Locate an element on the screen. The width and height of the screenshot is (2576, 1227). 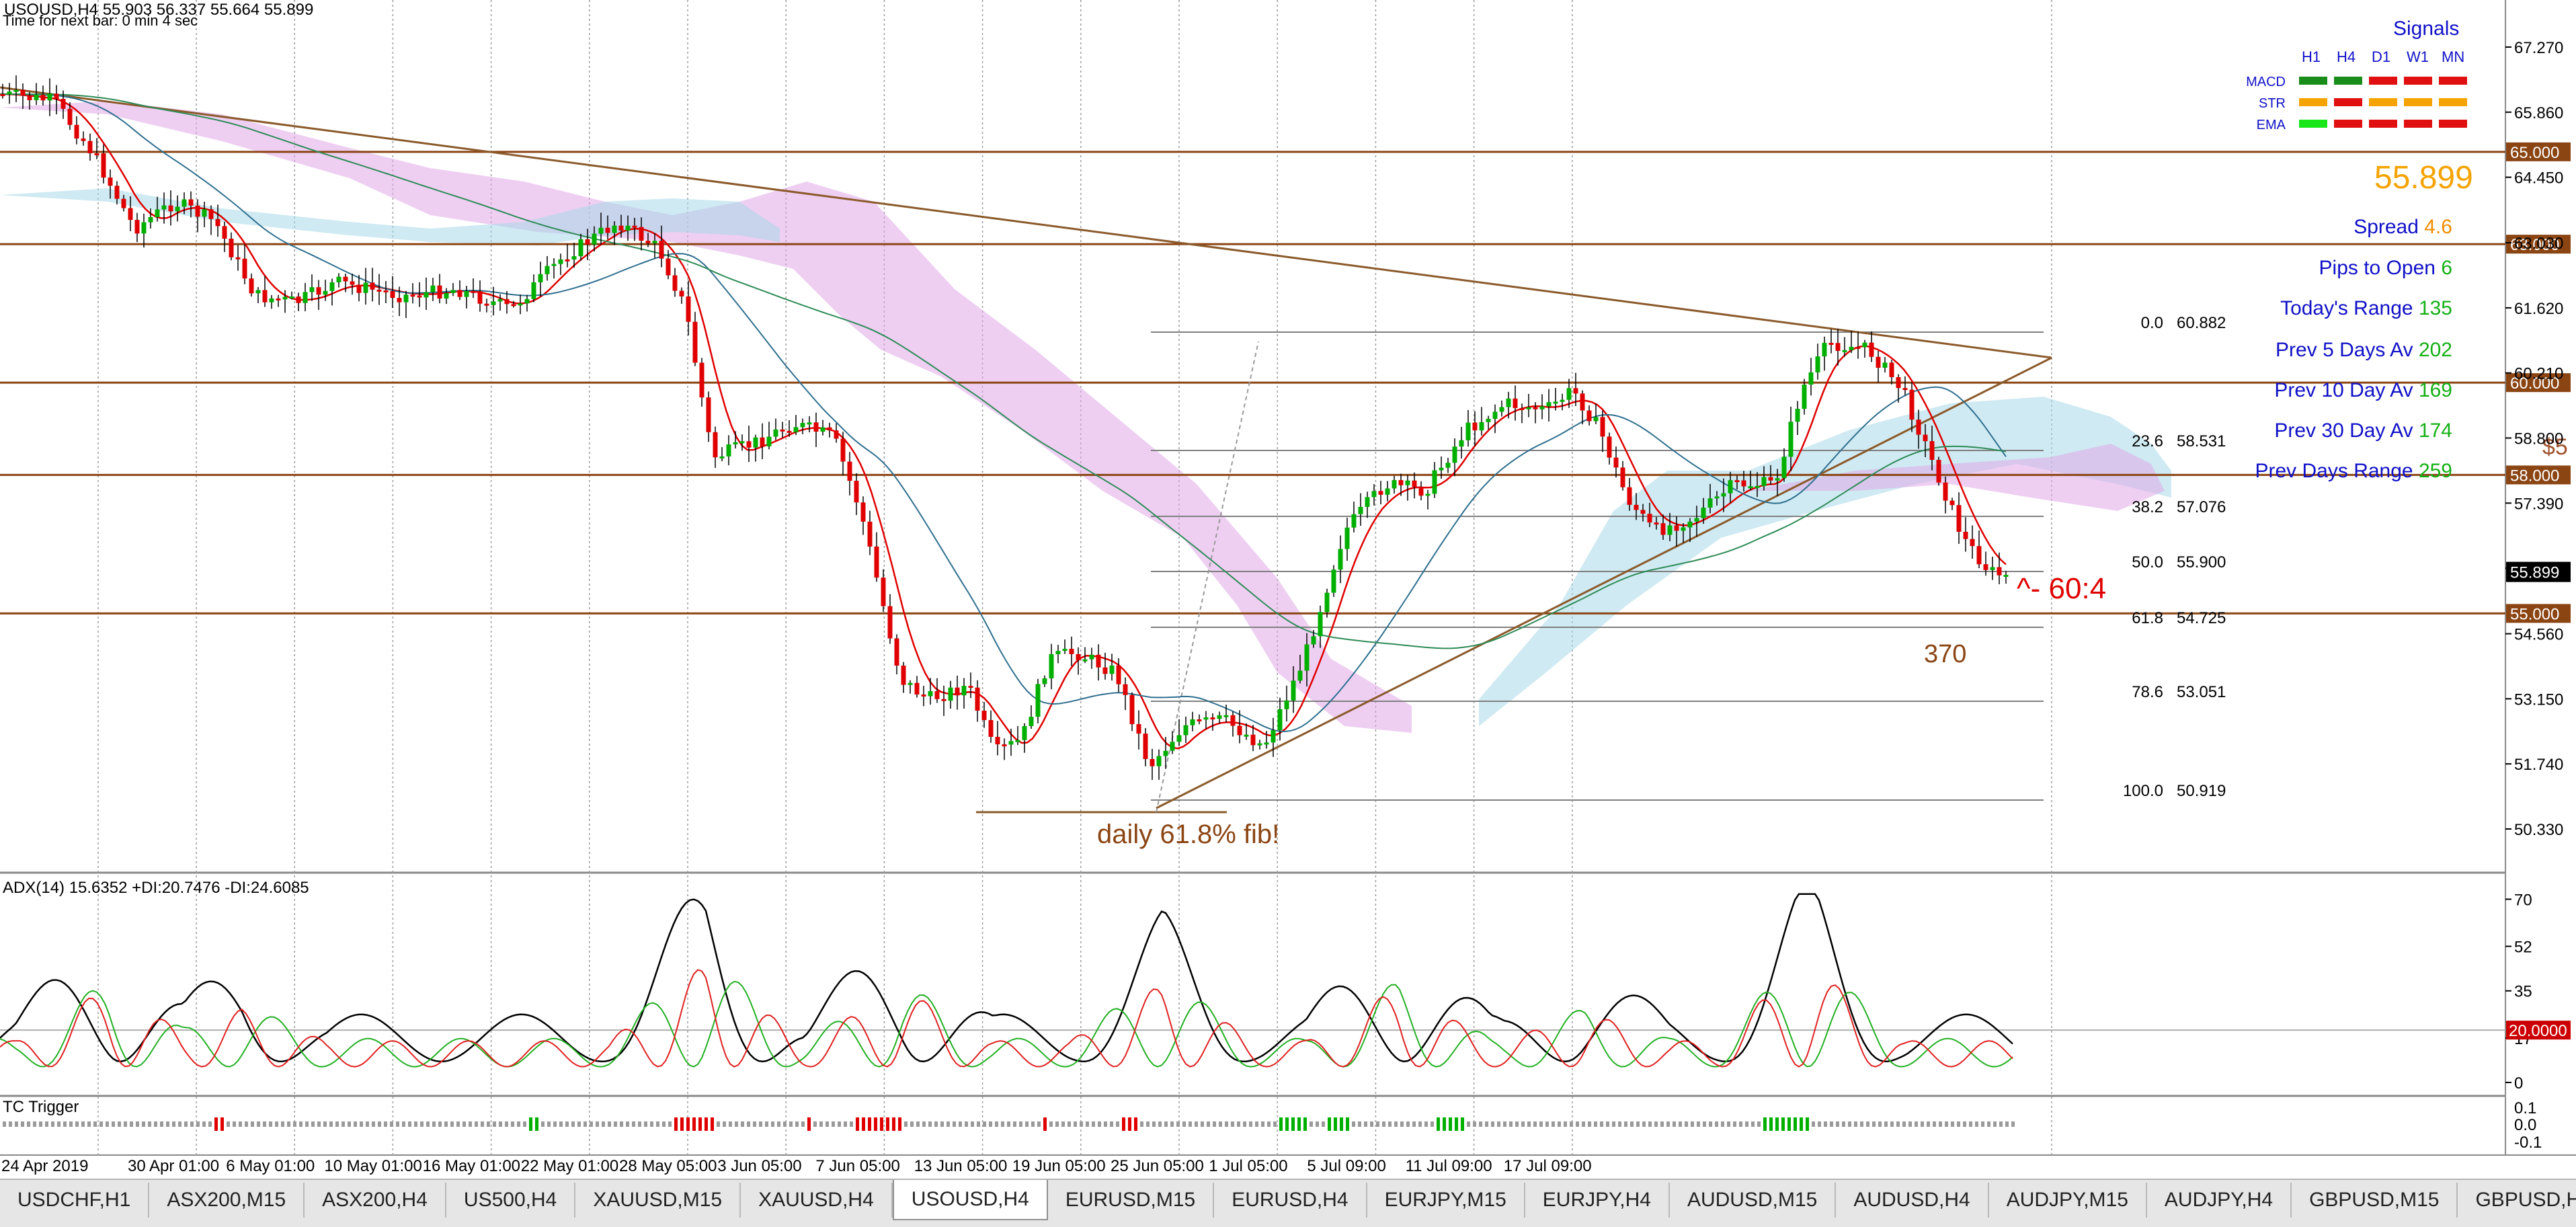
symbol-tab: EURJPY,H4 is located at coordinates (1597, 1200).